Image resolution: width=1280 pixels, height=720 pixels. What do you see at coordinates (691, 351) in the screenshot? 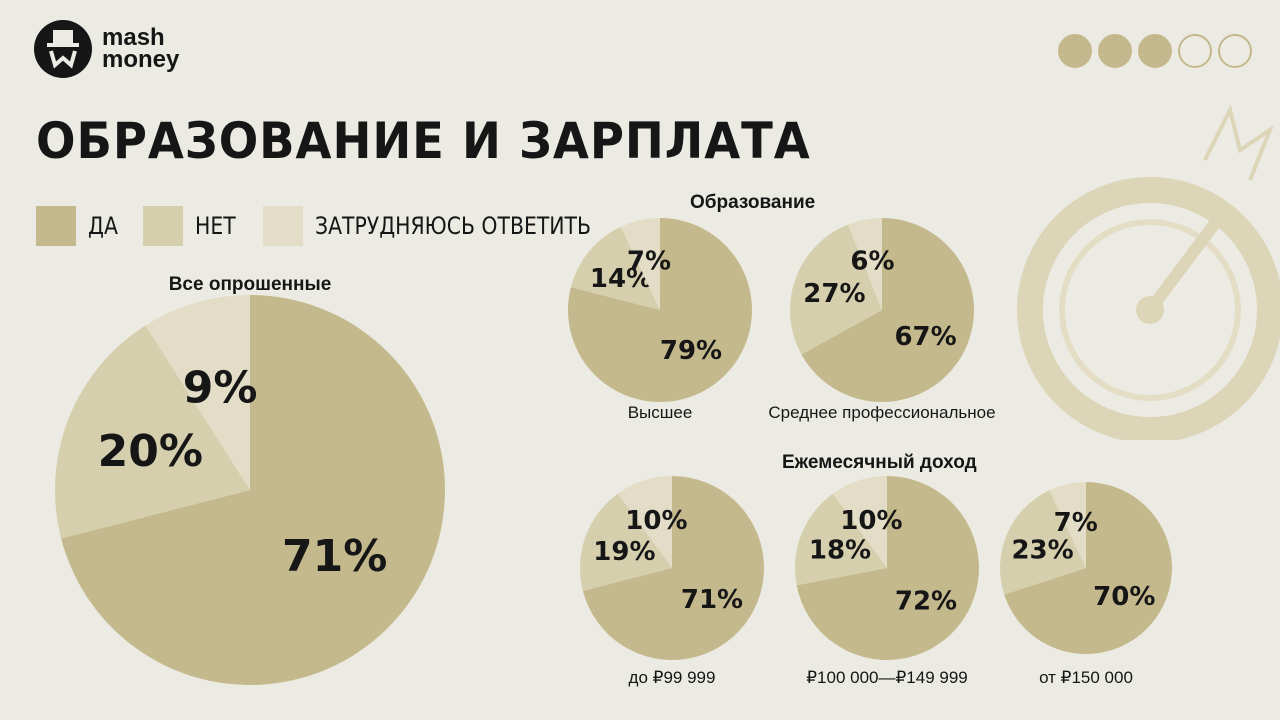
I see `pie-value-label: 79%` at bounding box center [691, 351].